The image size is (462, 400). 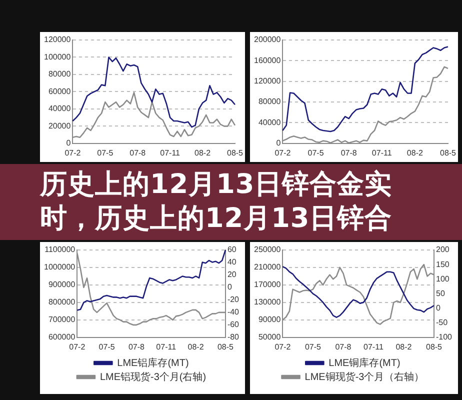 What do you see at coordinates (60, 125) in the screenshot?
I see `y-tick-label: 20000` at bounding box center [60, 125].